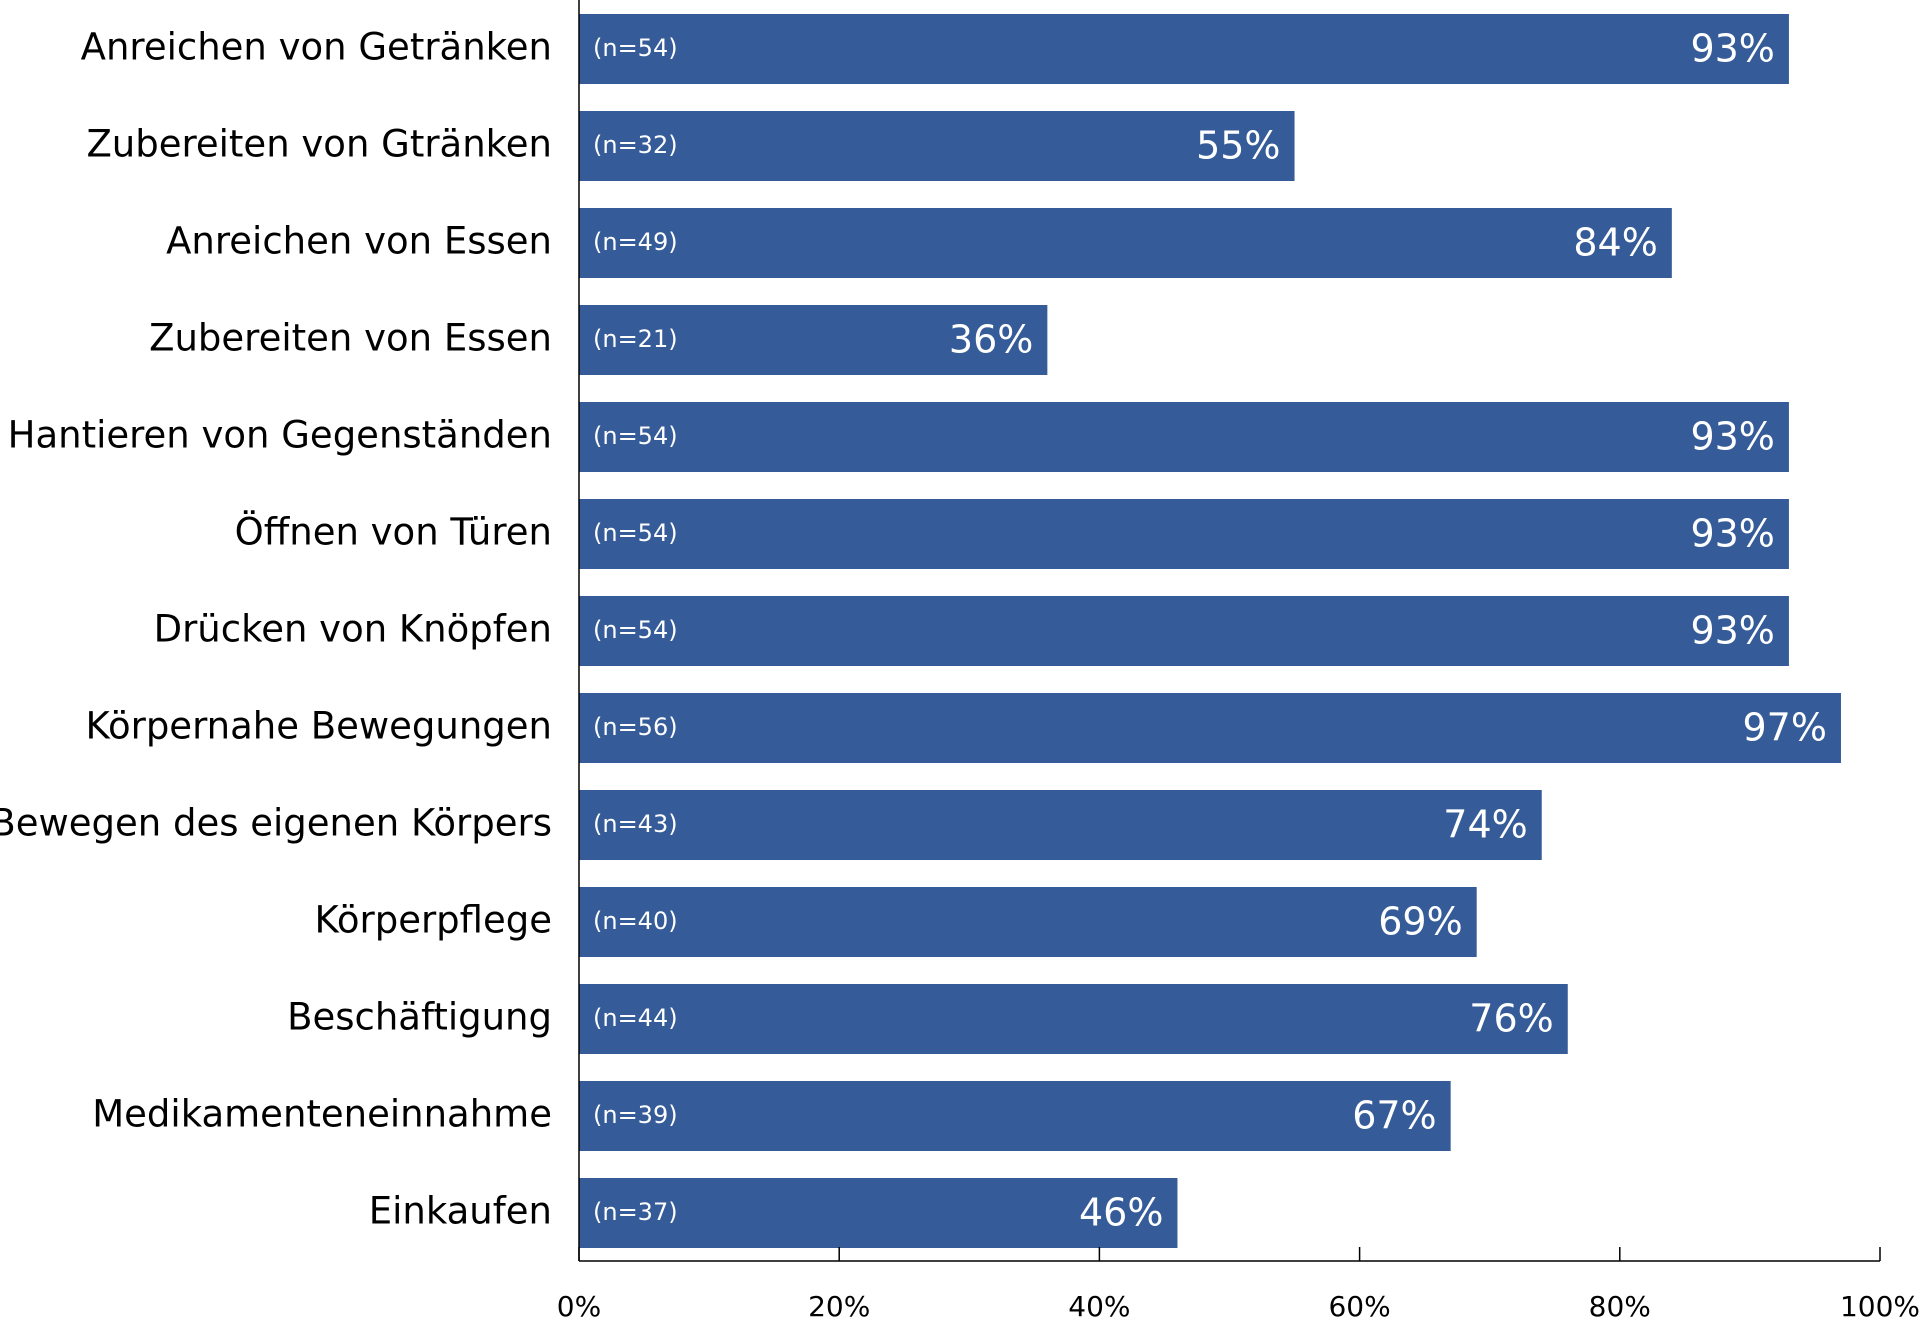  Describe the element at coordinates (1485, 825) in the screenshot. I see `value-label: 74%` at that location.